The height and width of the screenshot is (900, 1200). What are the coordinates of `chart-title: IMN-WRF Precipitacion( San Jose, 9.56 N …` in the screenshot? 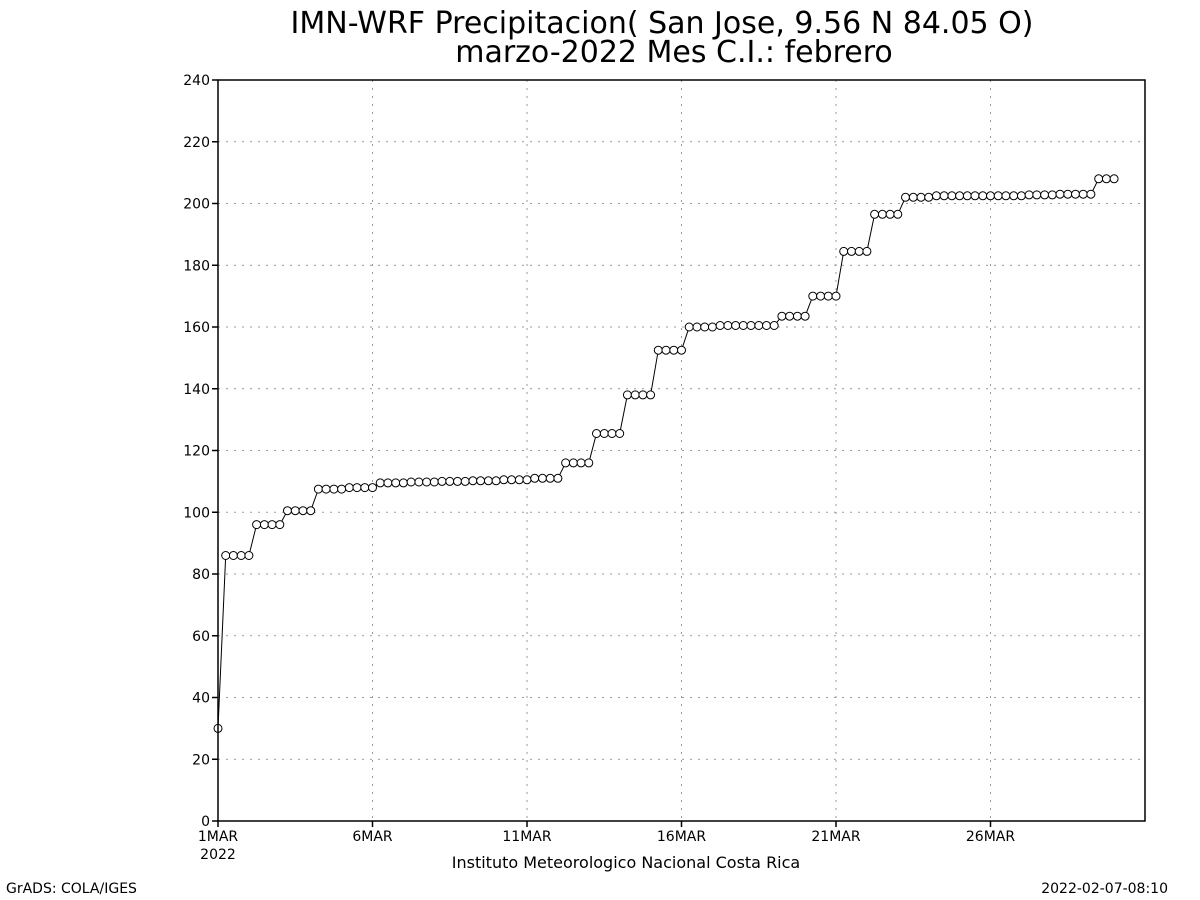 It's located at (662, 23).